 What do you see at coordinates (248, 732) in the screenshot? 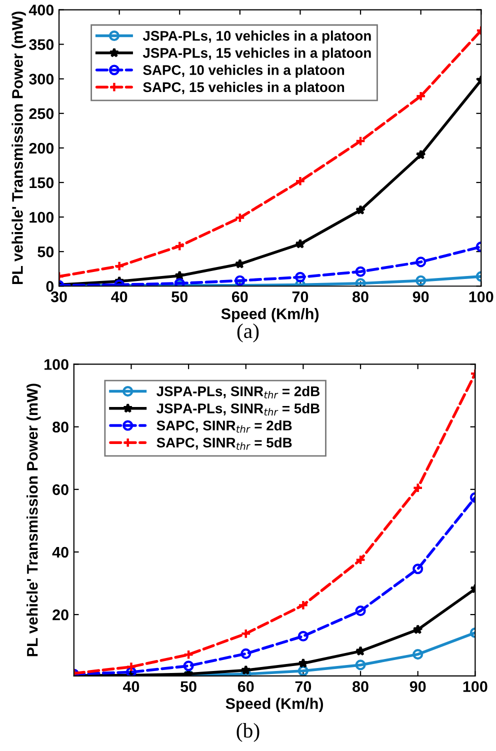
I see `text: (b)` at bounding box center [248, 732].